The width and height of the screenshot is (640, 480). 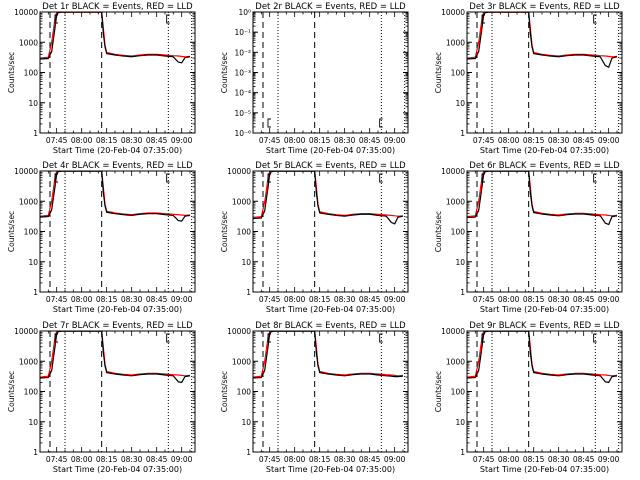 I want to click on panel-title: Det 5r BLACK = Events, RED = LLD, so click(x=330, y=166).